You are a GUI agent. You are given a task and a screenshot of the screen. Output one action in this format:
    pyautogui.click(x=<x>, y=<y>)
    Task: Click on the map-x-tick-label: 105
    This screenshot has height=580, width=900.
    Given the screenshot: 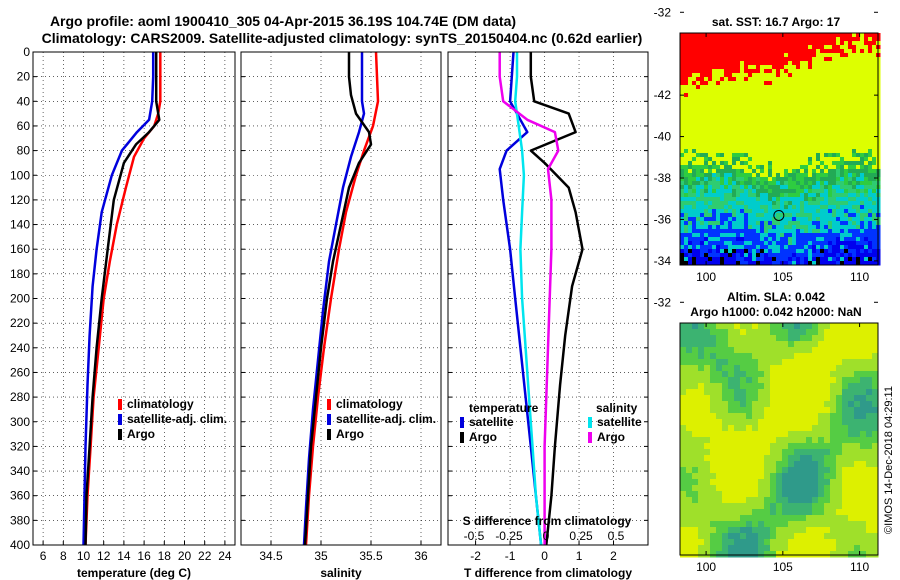 What is the action you would take?
    pyautogui.click(x=783, y=567)
    